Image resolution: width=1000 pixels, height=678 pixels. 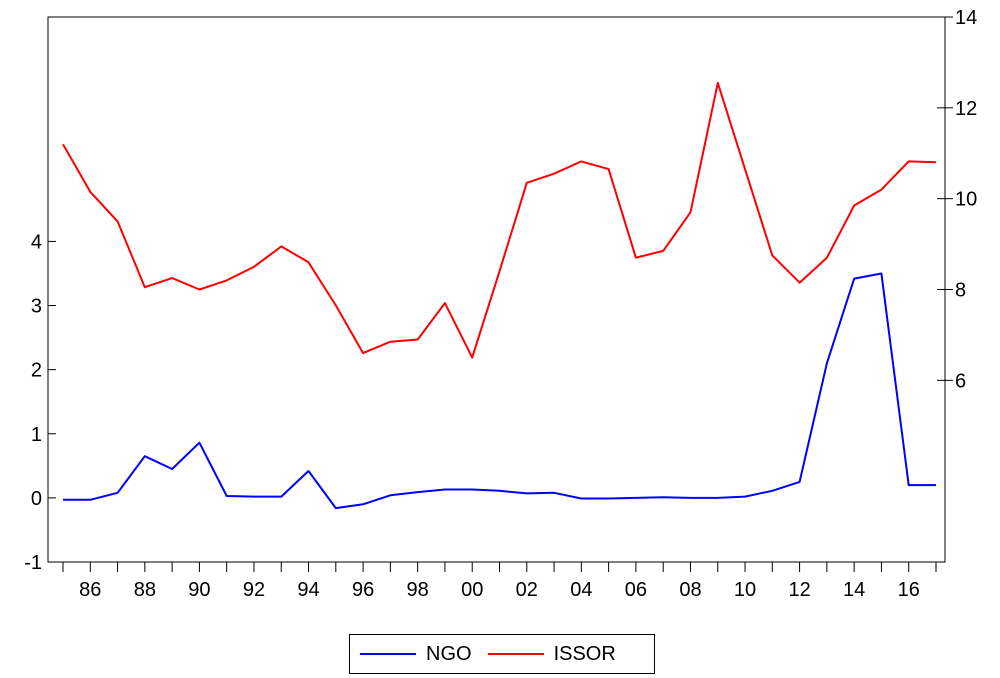 I want to click on x-tick-label: 92, so click(x=254, y=590).